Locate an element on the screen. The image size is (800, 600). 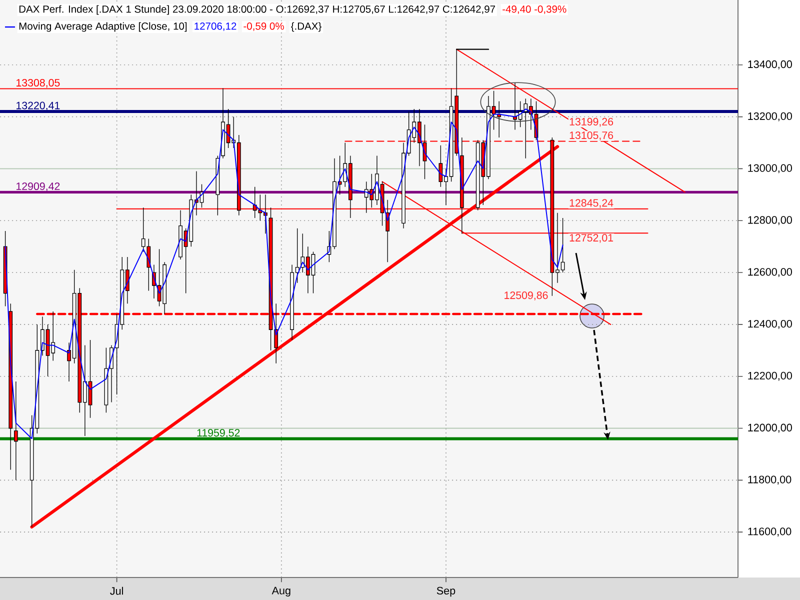
x-tick-label: Aug is located at coordinates (281, 591).